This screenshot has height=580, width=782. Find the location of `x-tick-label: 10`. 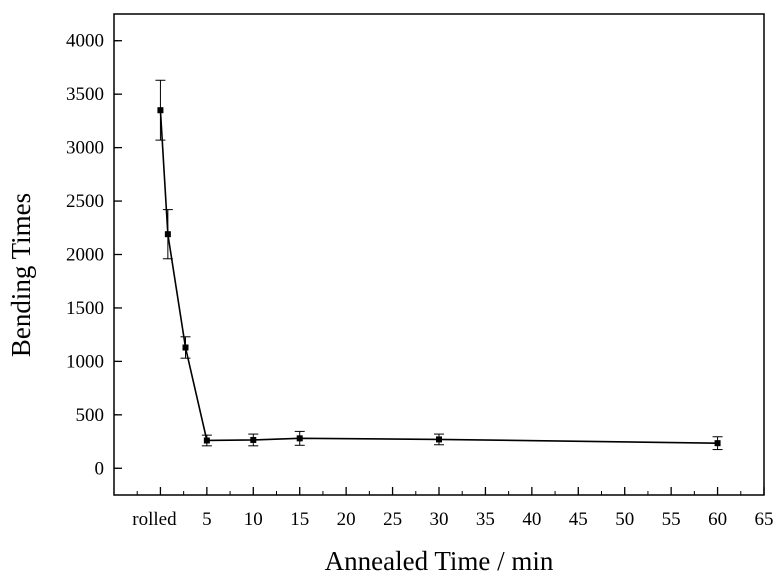

x-tick-label: 10 is located at coordinates (253, 519).